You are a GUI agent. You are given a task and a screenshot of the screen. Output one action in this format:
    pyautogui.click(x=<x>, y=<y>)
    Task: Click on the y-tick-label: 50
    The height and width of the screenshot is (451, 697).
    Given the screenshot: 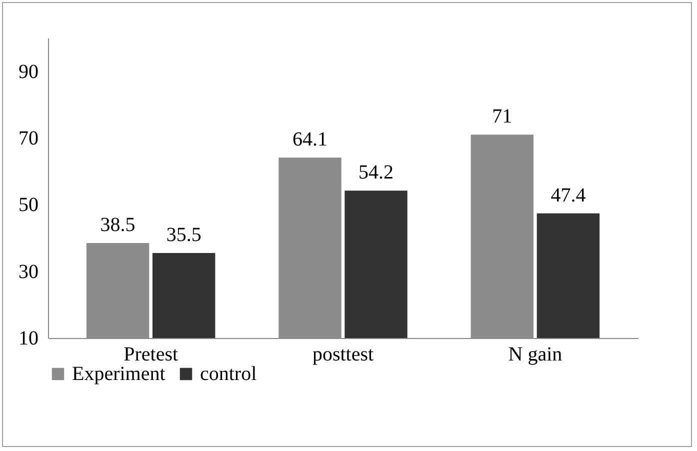 What is the action you would take?
    pyautogui.click(x=28, y=205)
    